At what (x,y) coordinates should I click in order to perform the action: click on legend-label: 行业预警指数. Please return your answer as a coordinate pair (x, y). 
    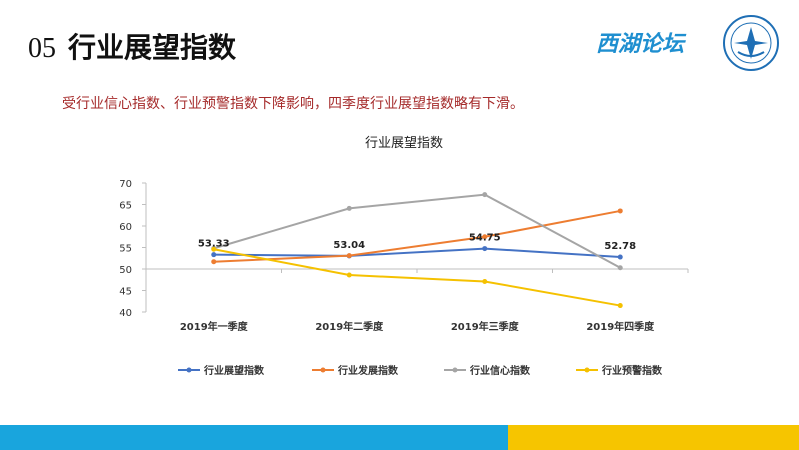
    Looking at the image, I should click on (632, 370).